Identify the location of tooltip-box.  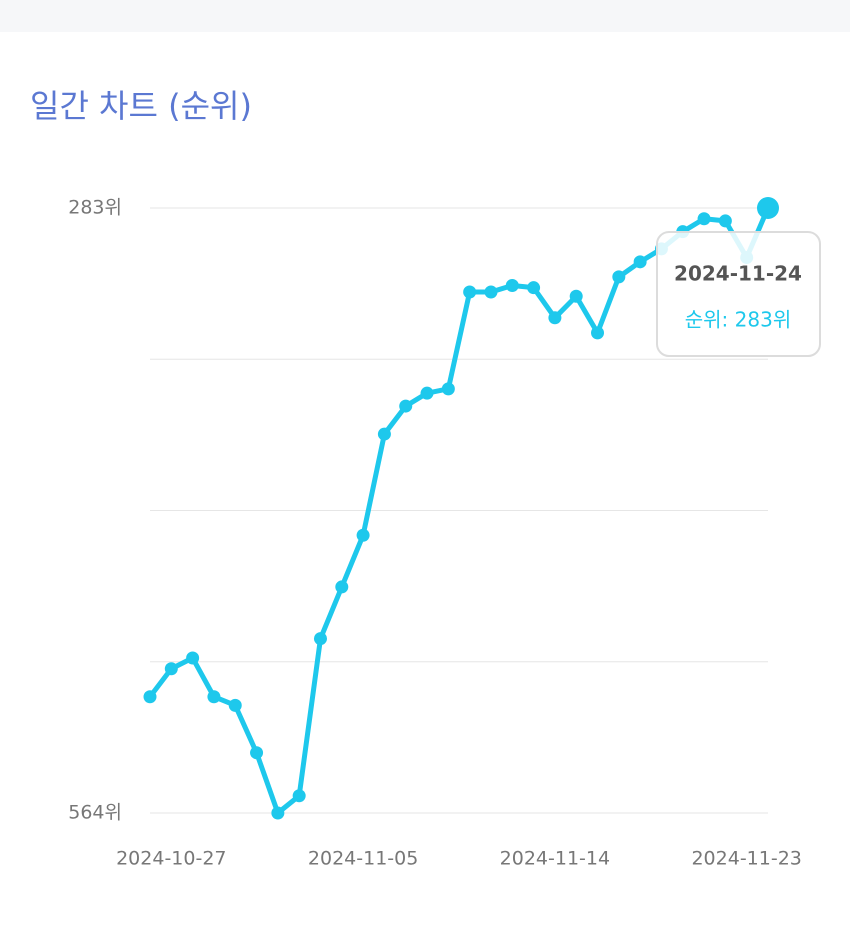
(738, 294).